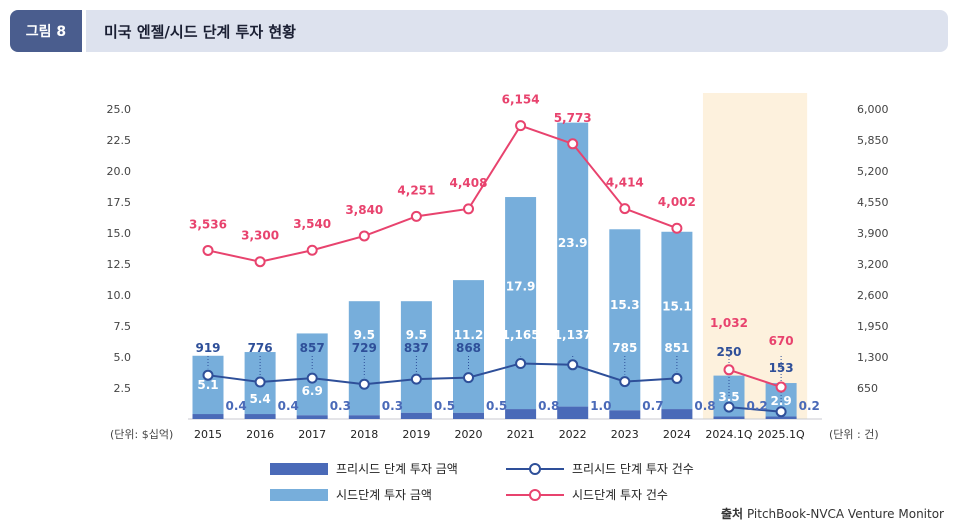 The width and height of the screenshot is (958, 531). Describe the element at coordinates (397, 469) in the screenshot. I see `legend-label-preseed-amount: 프리시드 단계 투자 금액` at that location.